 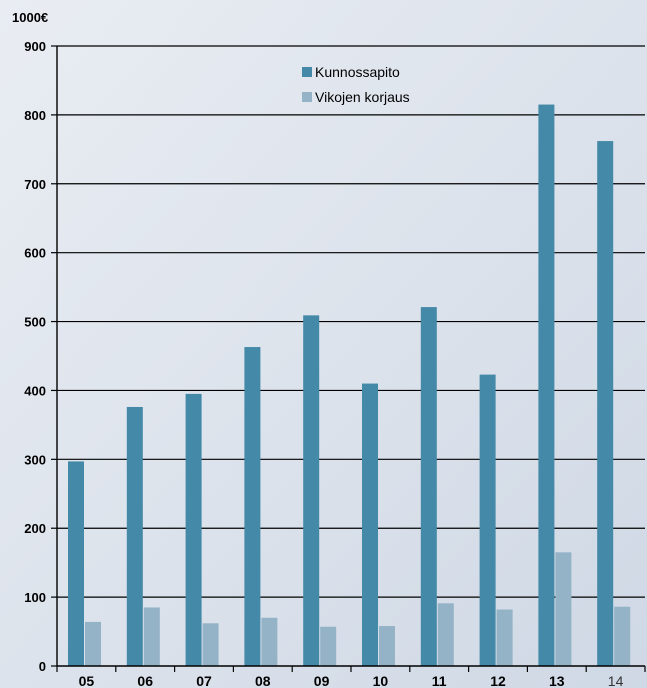 What do you see at coordinates (35, 528) in the screenshot?
I see `y-tick-label: 200` at bounding box center [35, 528].